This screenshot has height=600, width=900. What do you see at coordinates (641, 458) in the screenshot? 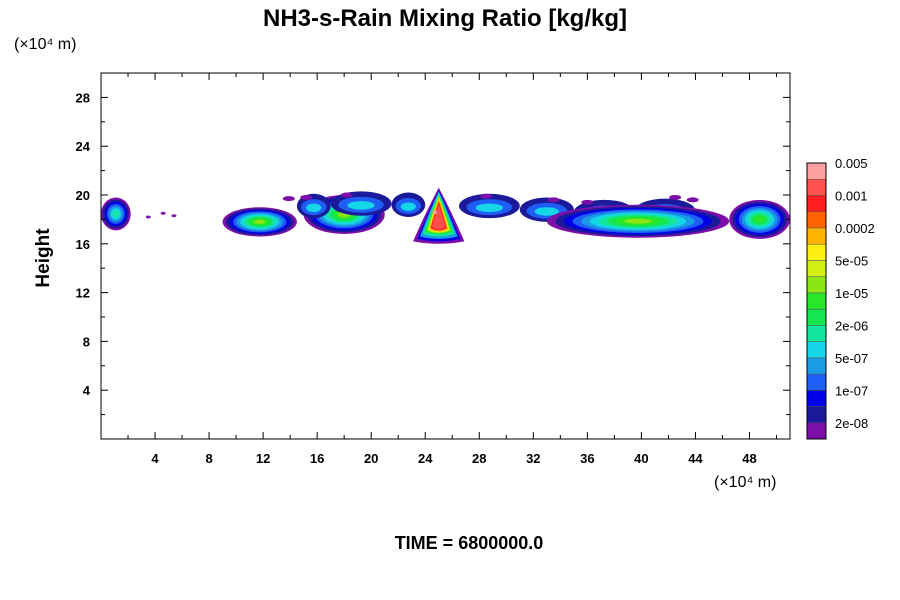
I see `x-tick-label: 40` at bounding box center [641, 458].